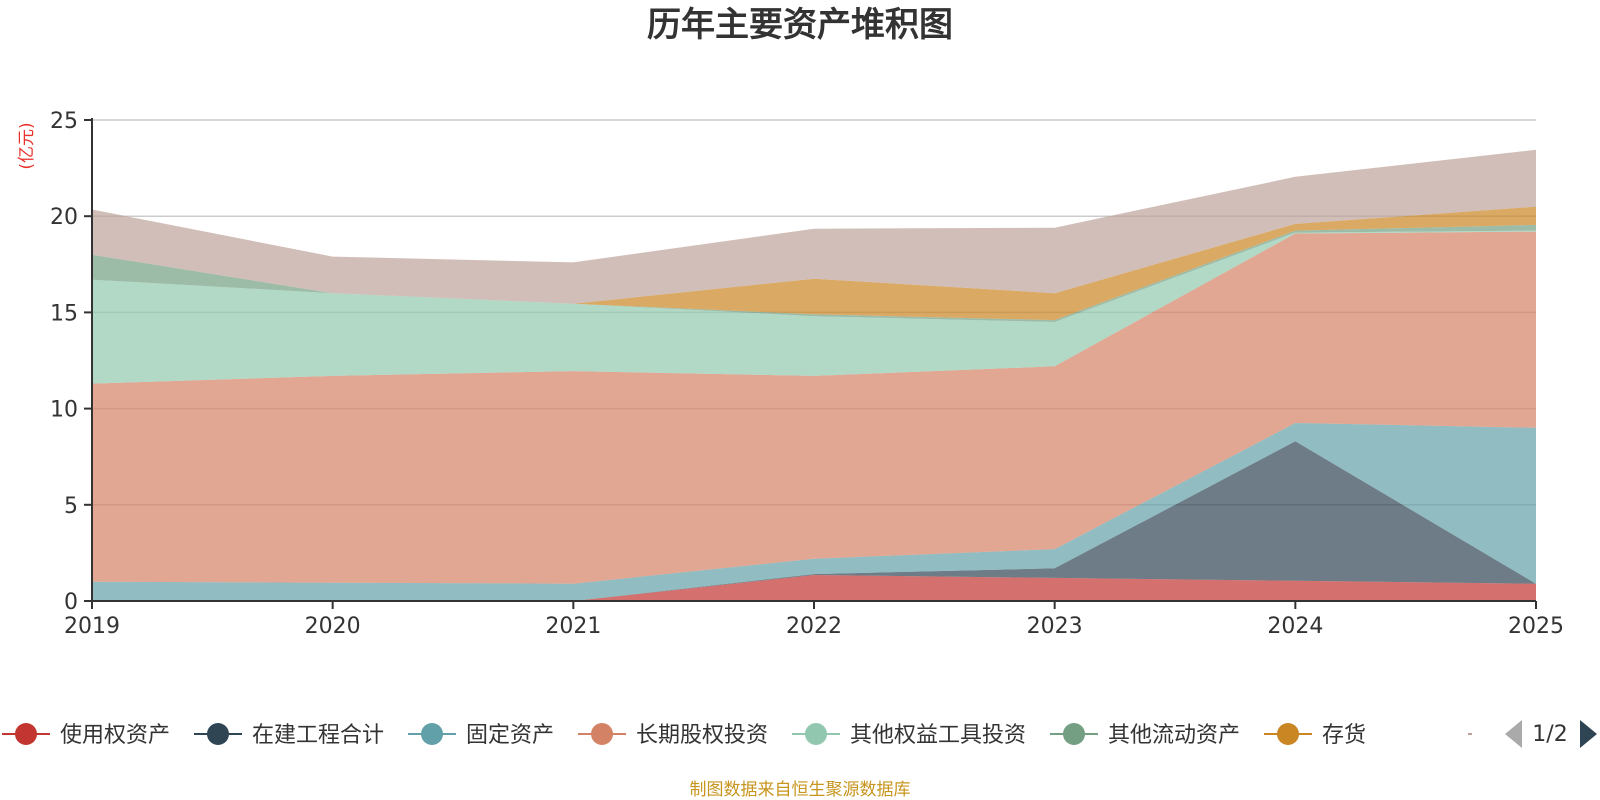 The height and width of the screenshot is (800, 1600). What do you see at coordinates (510, 735) in the screenshot?
I see `legend-label: 固定资产` at bounding box center [510, 735].